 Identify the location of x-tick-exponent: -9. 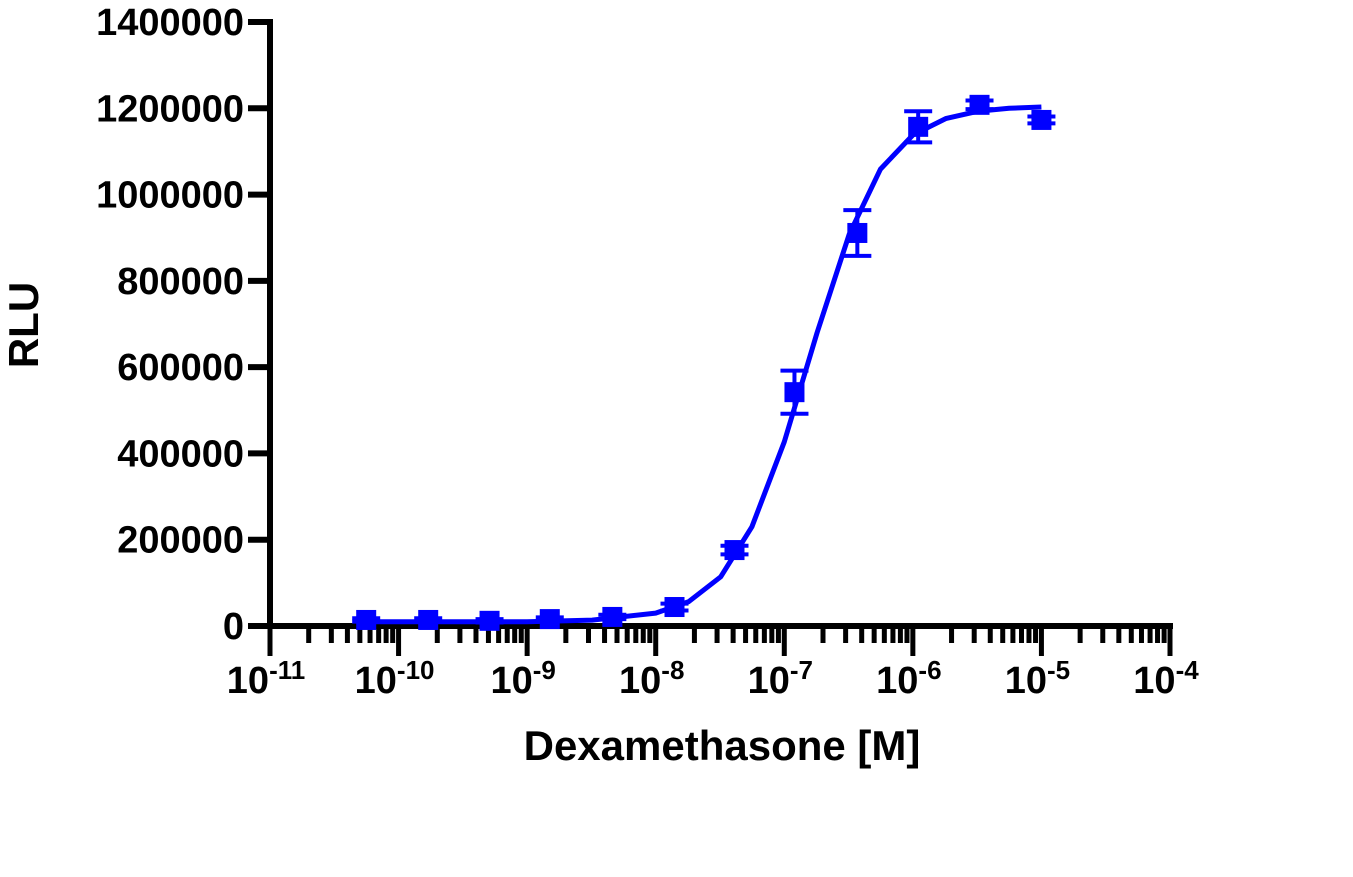
(544, 670).